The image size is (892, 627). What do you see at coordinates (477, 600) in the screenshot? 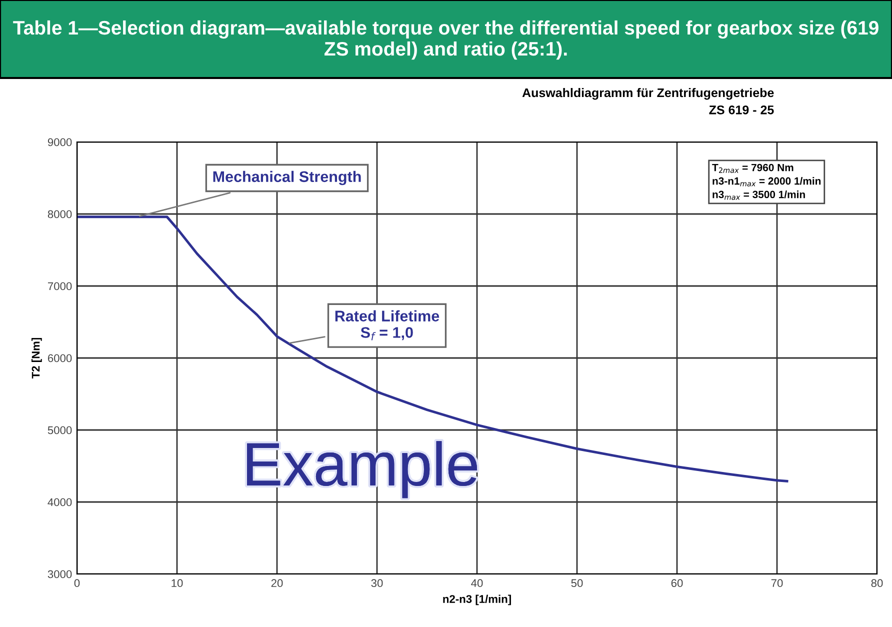
I see `x-axis-title: n2-n3 [1/min]` at bounding box center [477, 600].